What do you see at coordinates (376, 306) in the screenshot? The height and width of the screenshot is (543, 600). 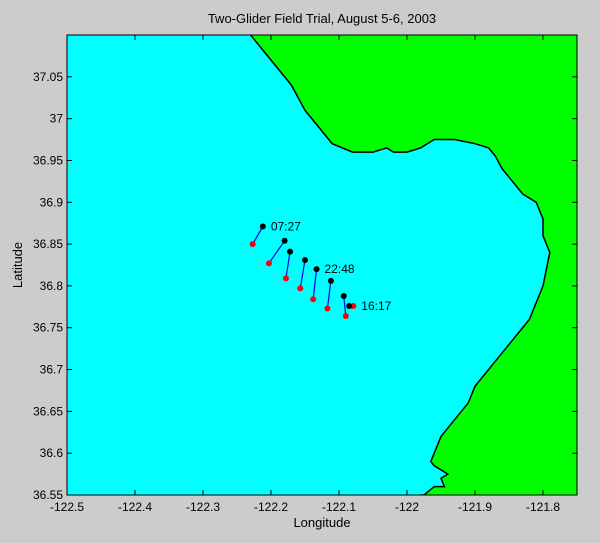 I see `time-annotation: 16:17` at bounding box center [376, 306].